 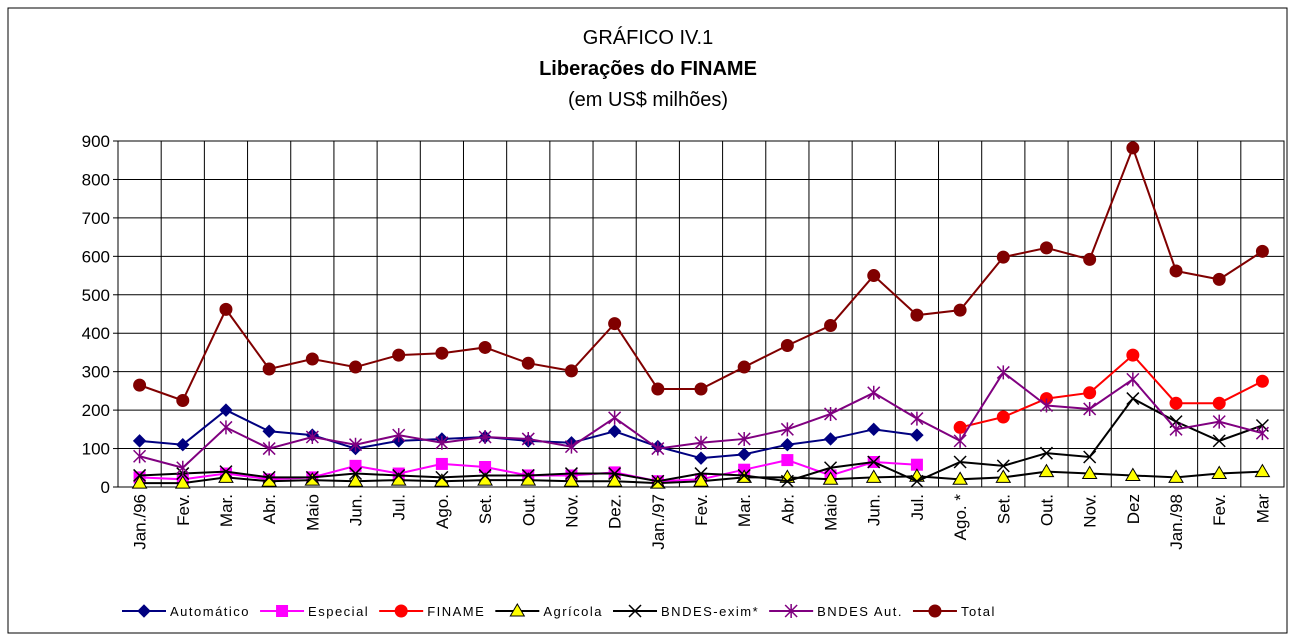 What do you see at coordinates (658, 522) in the screenshot?
I see `x-tick-label: Jan./97` at bounding box center [658, 522].